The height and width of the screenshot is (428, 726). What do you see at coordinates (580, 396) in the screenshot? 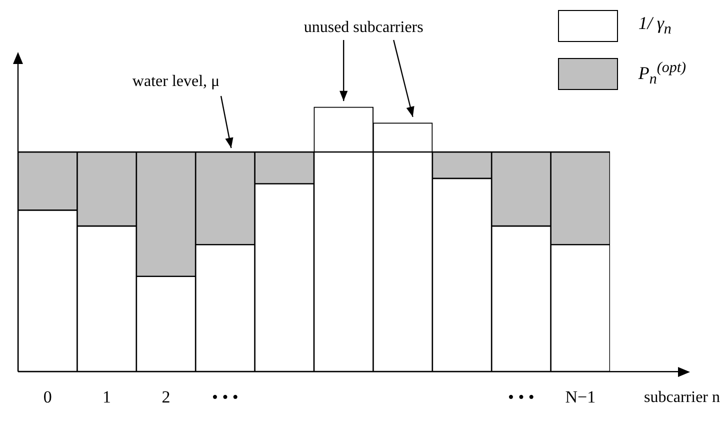
I see `x-tick-label: N−1` at bounding box center [580, 396].